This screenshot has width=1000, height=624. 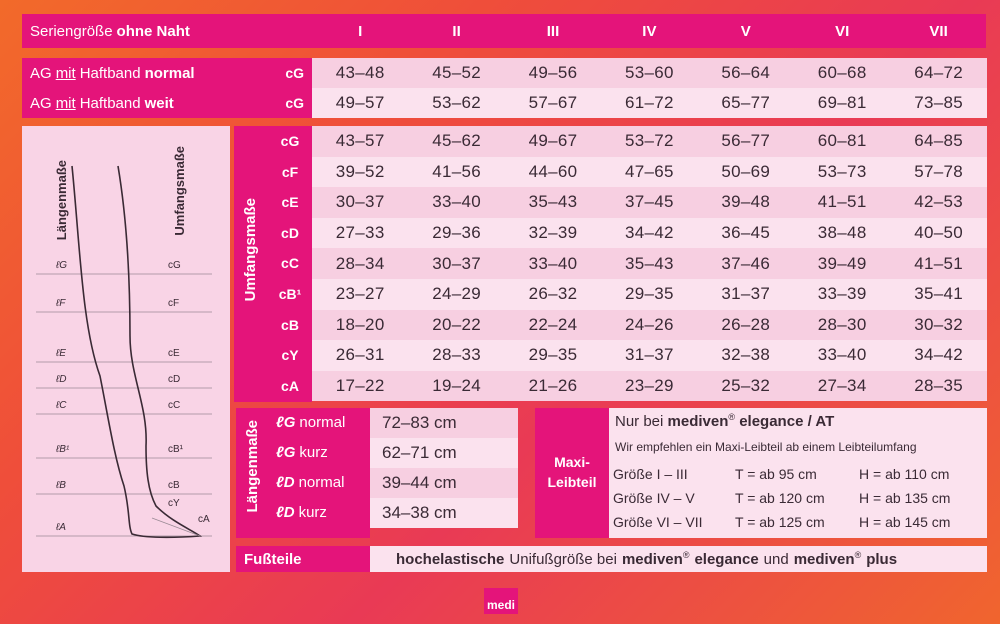 I want to click on laengen-value-bg, so click(x=444, y=423).